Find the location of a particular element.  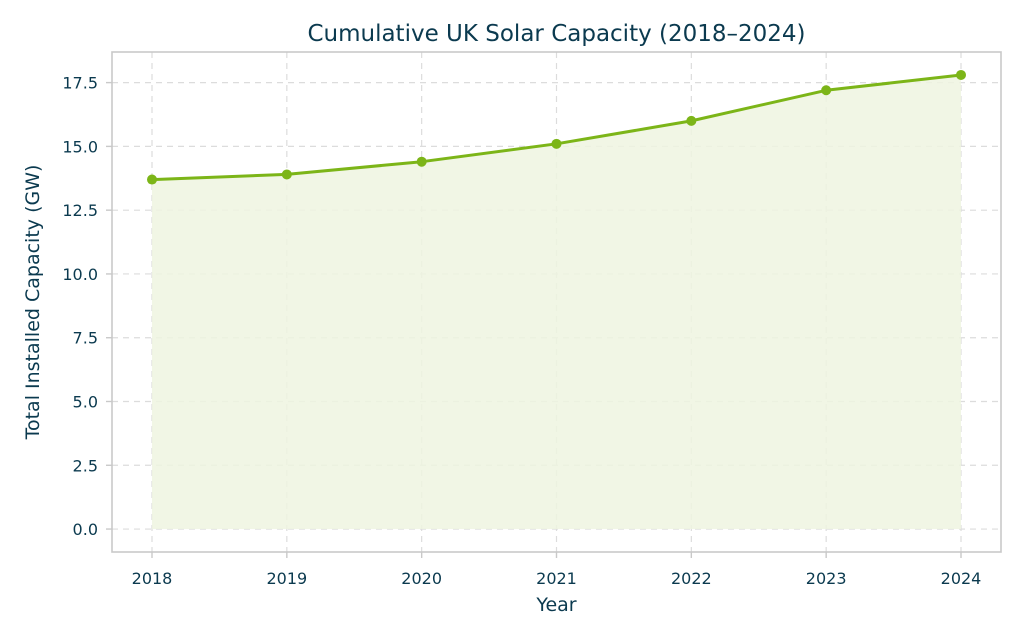

y-tick-label: 7.5 is located at coordinates (85, 338).